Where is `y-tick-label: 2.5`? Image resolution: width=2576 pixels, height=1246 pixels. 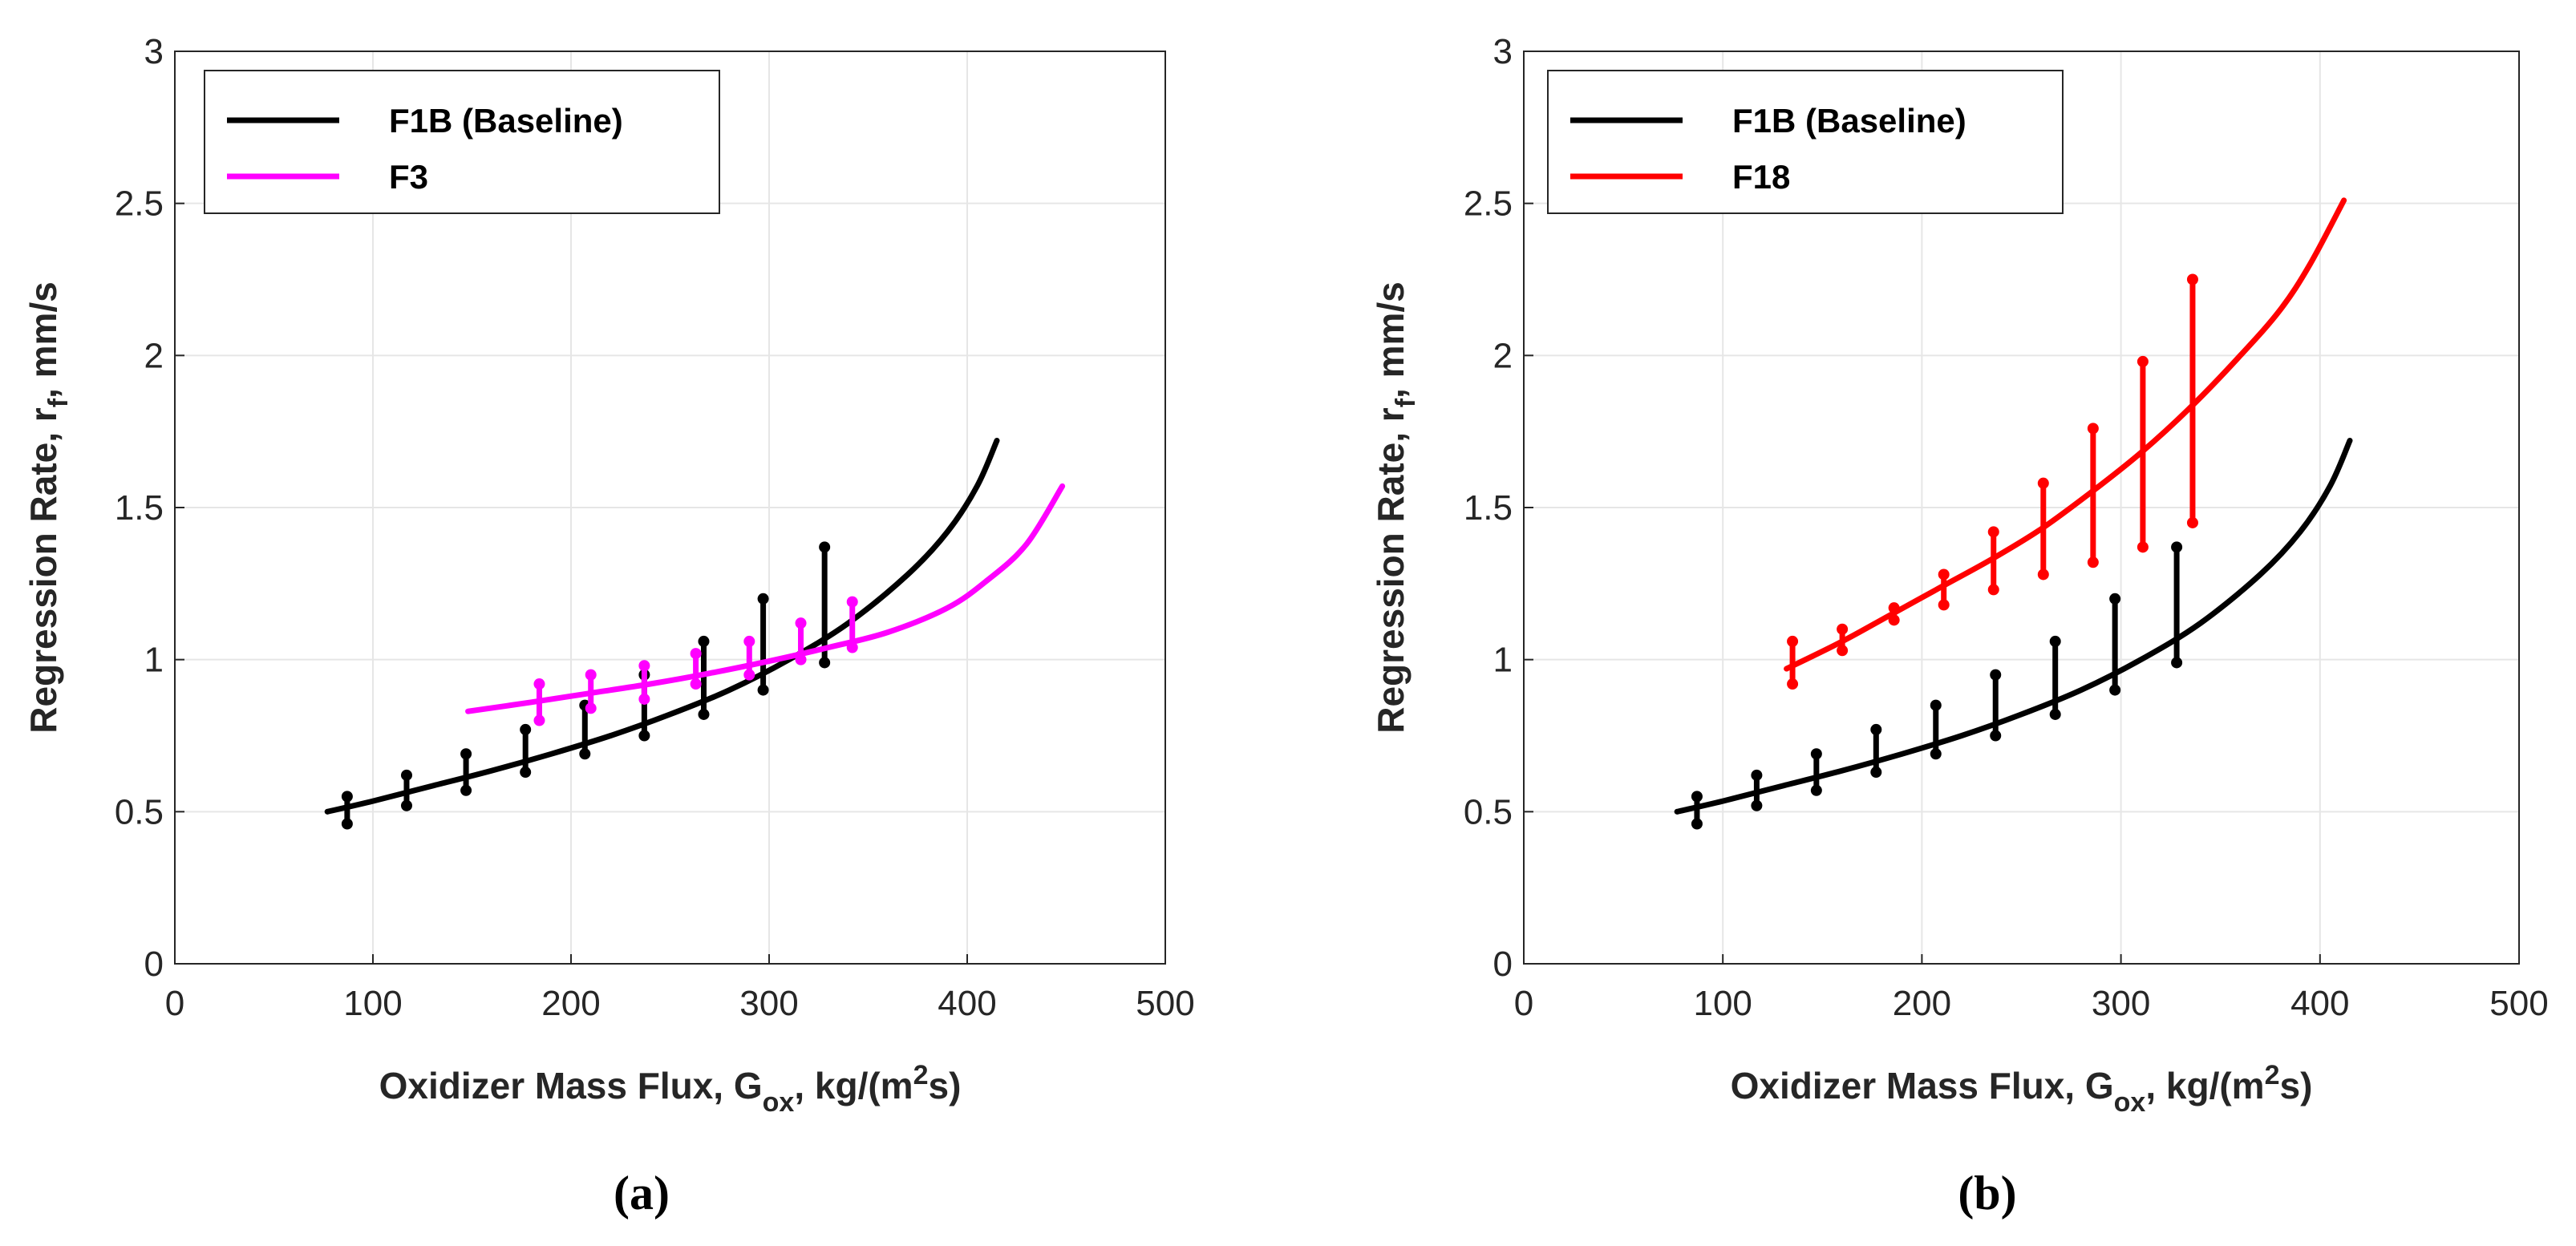
y-tick-label: 2.5 is located at coordinates (1489, 204).